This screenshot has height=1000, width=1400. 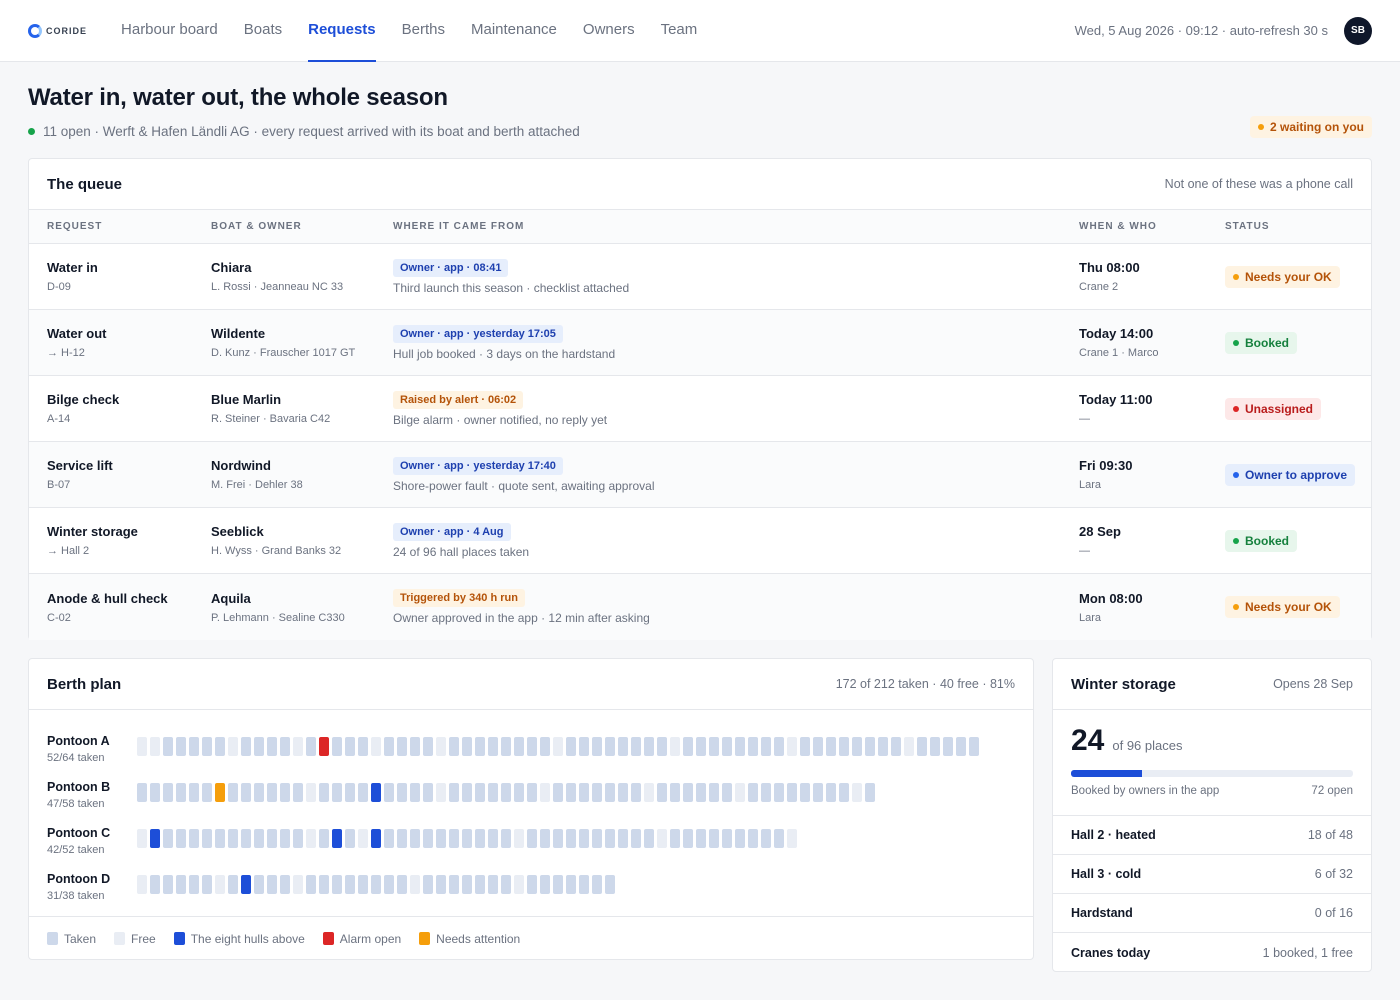 What do you see at coordinates (220, 792) in the screenshot?
I see `berth-slot-attention` at bounding box center [220, 792].